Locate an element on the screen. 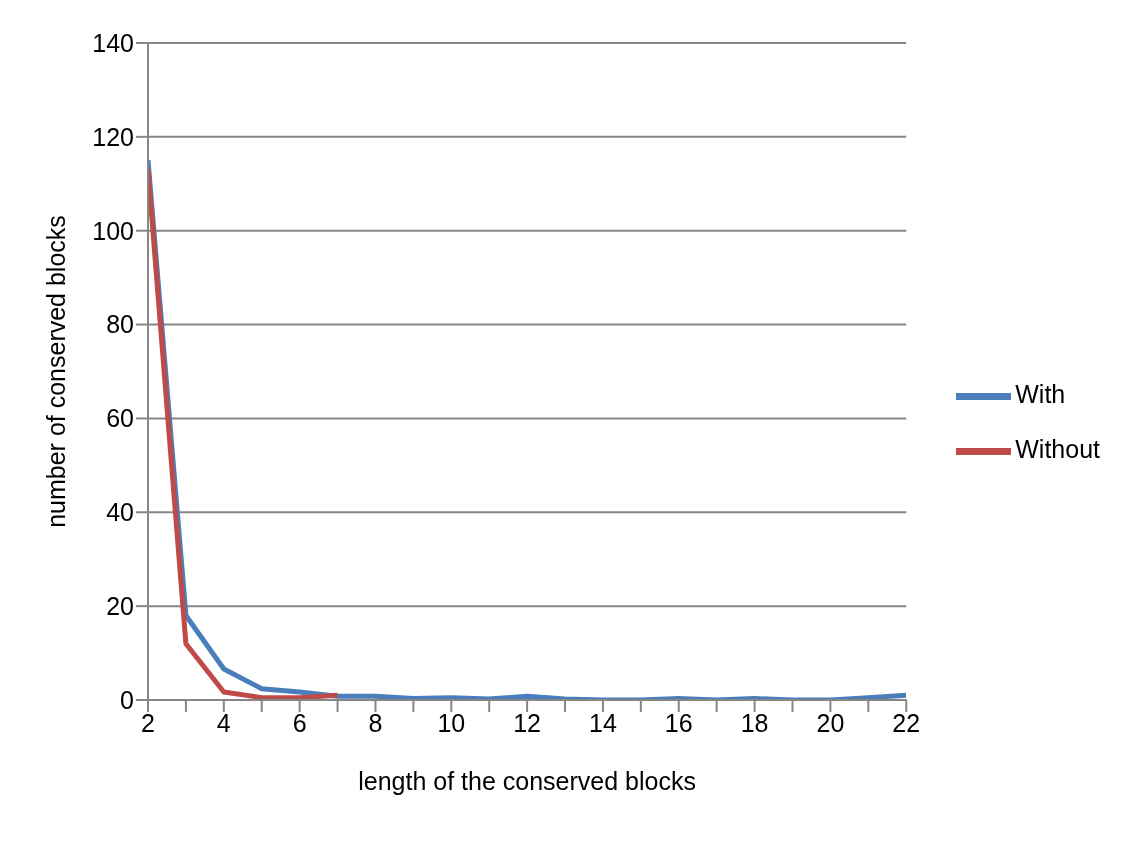 Image resolution: width=1133 pixels, height=848 pixels. x-tick-label: 16 is located at coordinates (678, 722).